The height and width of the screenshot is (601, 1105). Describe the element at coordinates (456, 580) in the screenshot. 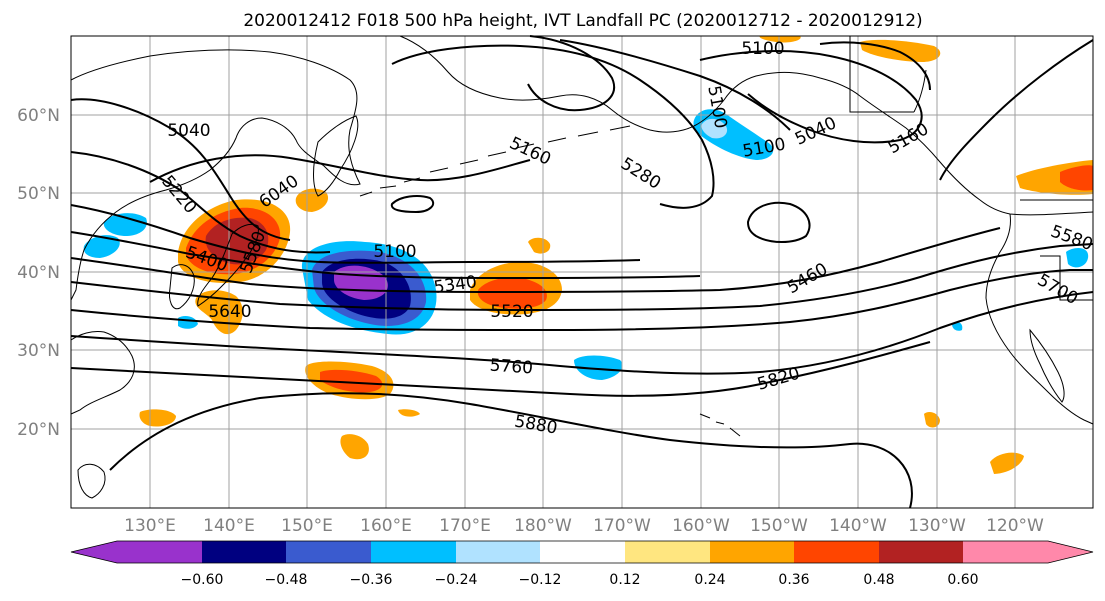

I see `colorbar-tick-neg-024: −0.24` at that location.